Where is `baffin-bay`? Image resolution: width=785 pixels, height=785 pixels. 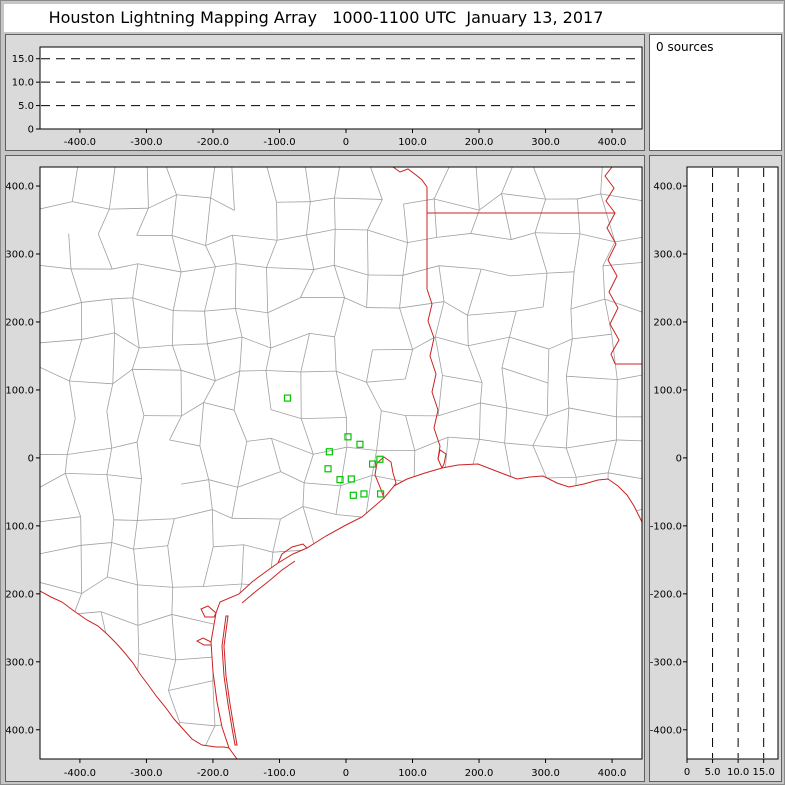 baffin-bay is located at coordinates (203, 641).